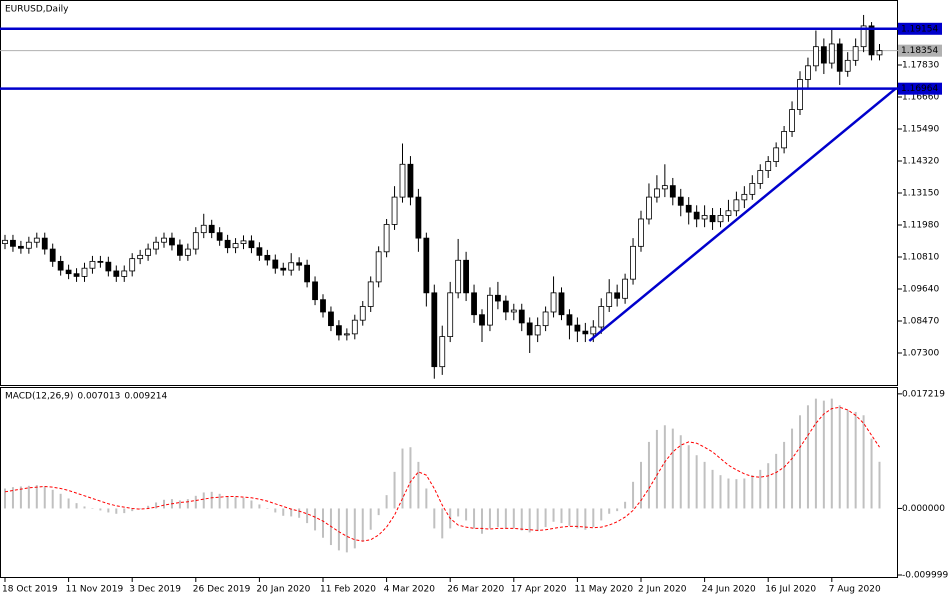 The width and height of the screenshot is (950, 600). I want to click on y-tick-label: 1.13150, so click(920, 194).